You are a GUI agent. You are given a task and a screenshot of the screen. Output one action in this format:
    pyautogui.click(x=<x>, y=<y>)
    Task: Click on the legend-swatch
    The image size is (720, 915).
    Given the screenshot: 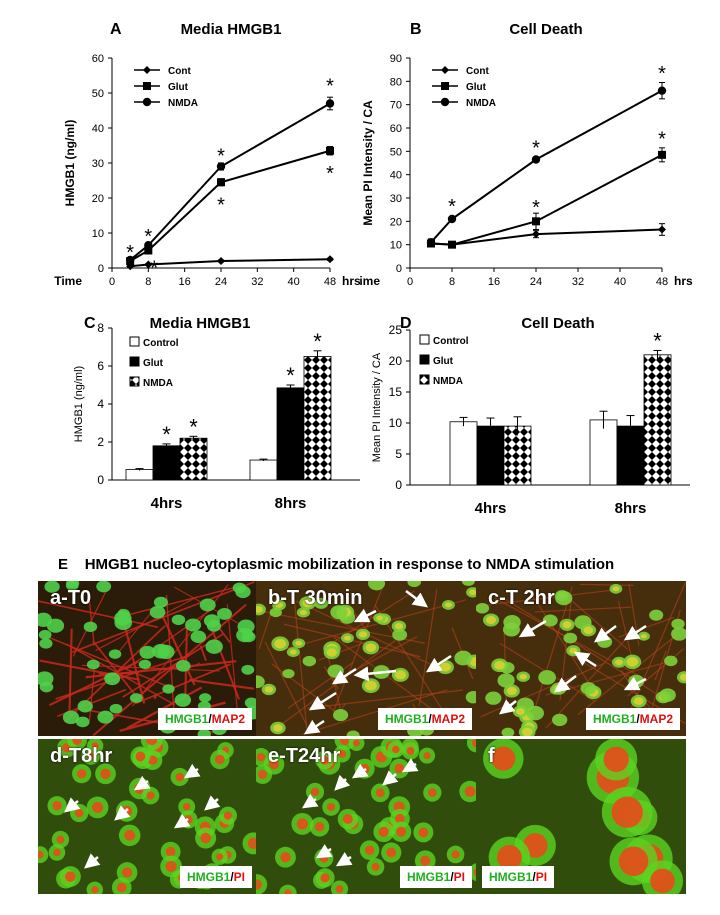 What is the action you would take?
    pyautogui.click(x=134, y=341)
    